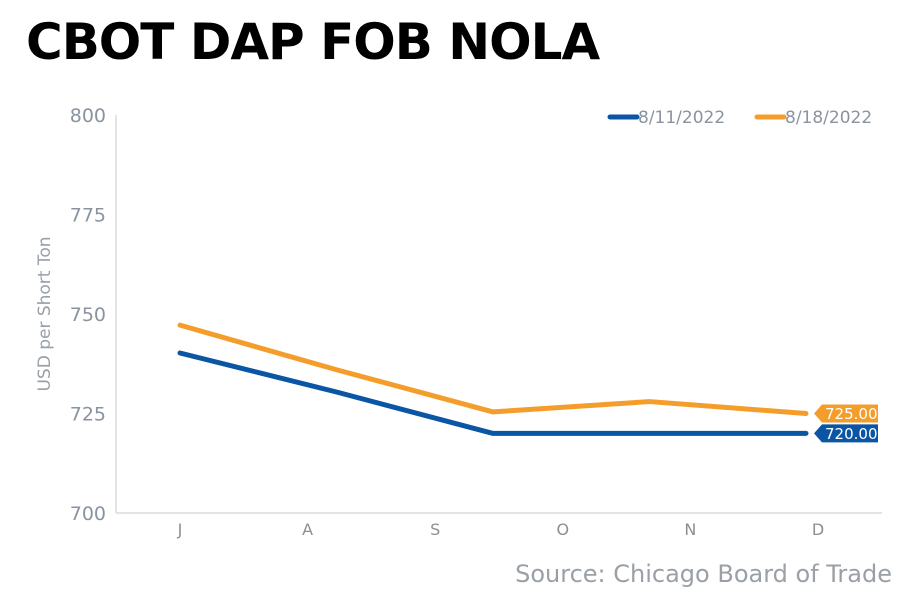 The image size is (912, 606). What do you see at coordinates (88, 116) in the screenshot?
I see `y-tick-label: 800` at bounding box center [88, 116].